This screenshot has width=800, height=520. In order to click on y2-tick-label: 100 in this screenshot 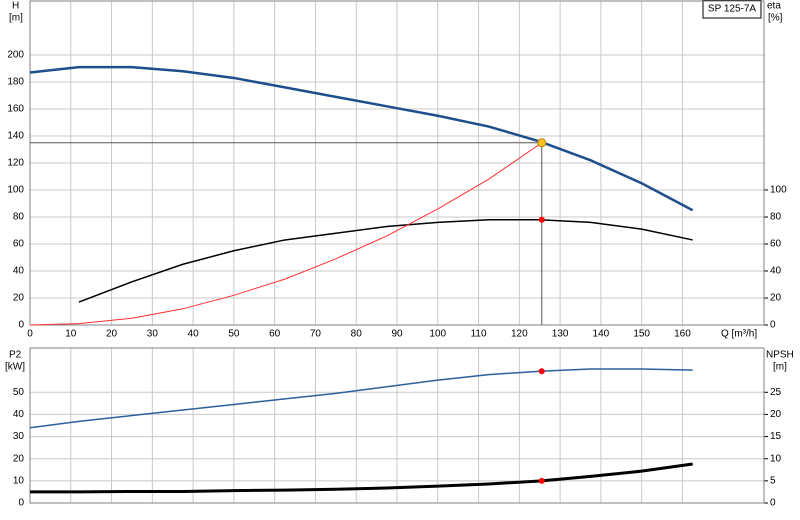, I will do `click(778, 190)`.